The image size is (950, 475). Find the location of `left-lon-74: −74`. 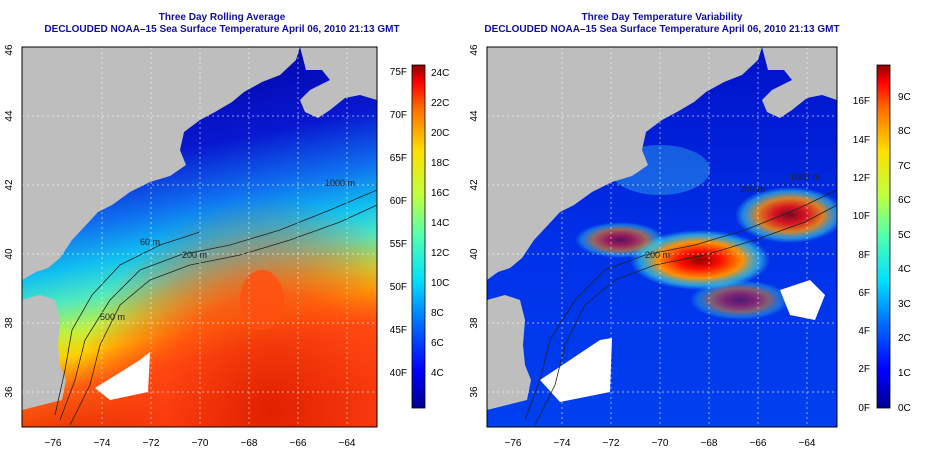

left-lon-74: −74 is located at coordinates (102, 443).